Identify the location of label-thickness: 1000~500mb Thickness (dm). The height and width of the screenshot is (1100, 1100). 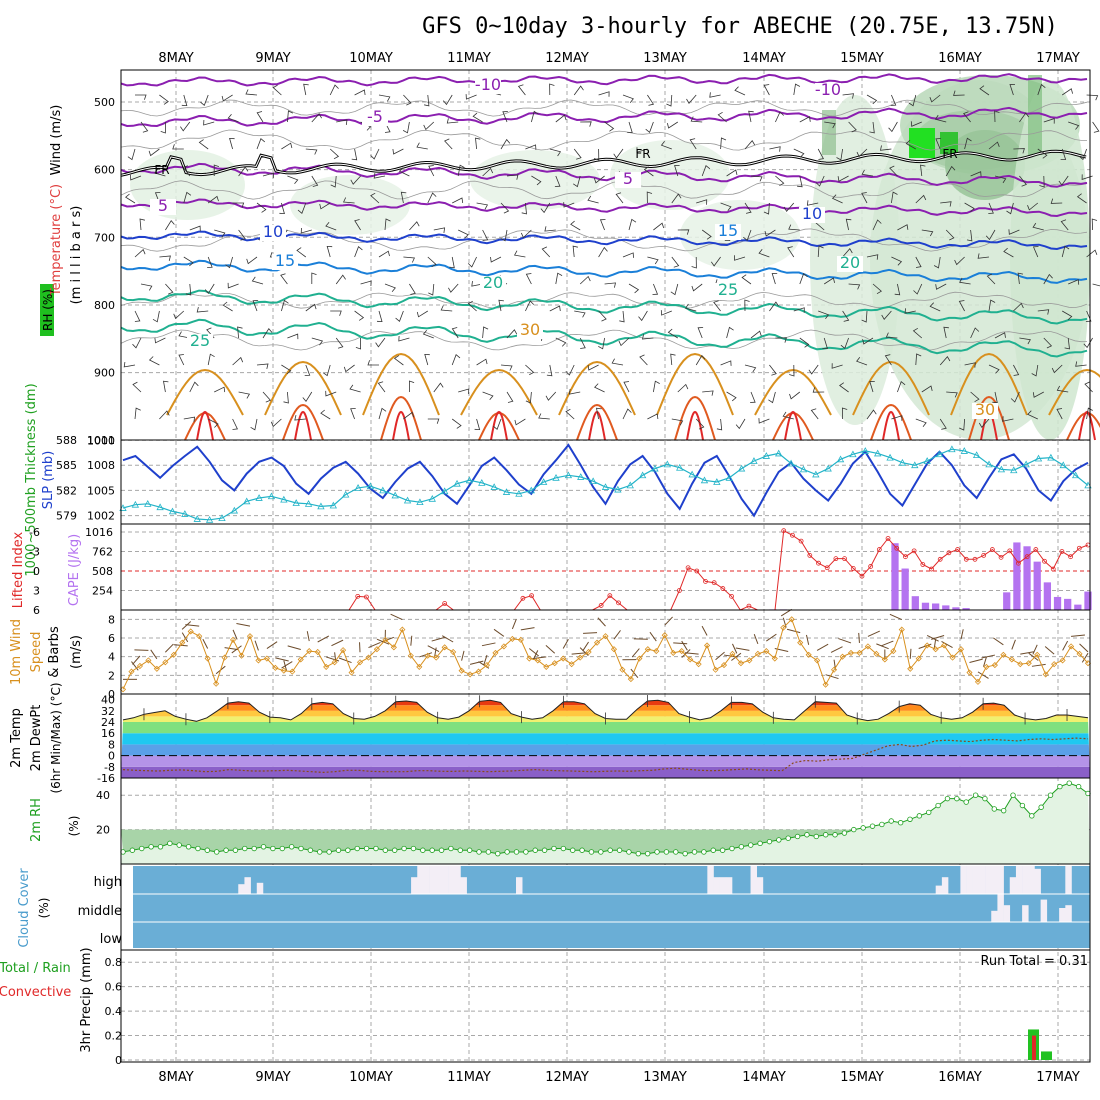
(31, 479).